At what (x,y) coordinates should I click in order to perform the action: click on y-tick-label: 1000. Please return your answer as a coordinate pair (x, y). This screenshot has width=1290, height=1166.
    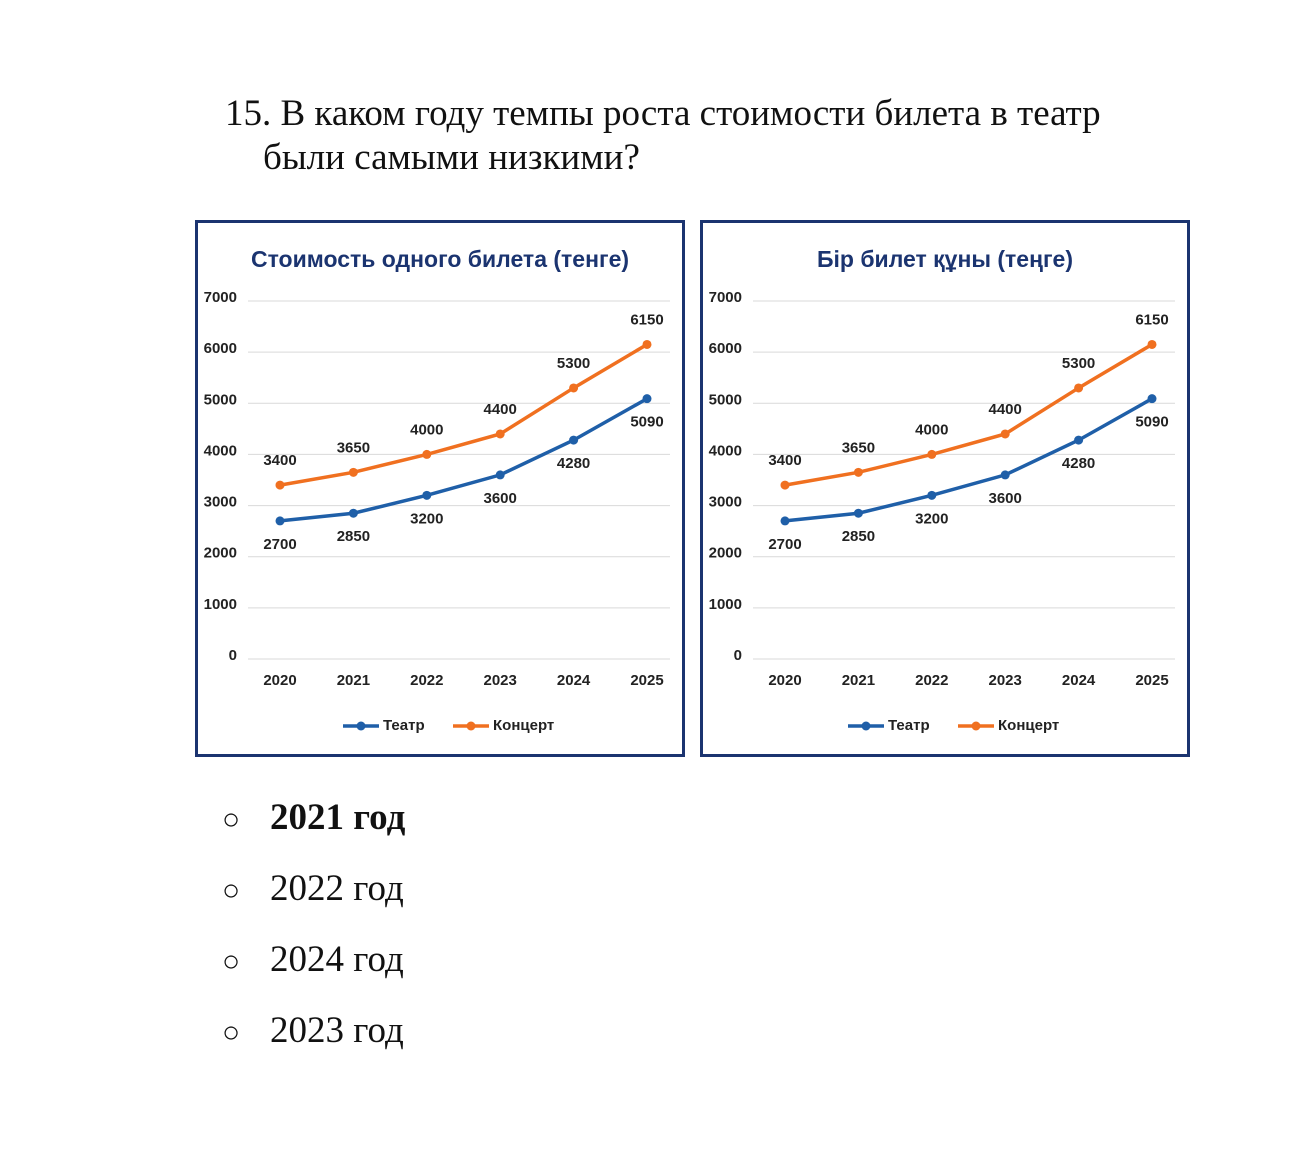
    Looking at the image, I should click on (220, 604).